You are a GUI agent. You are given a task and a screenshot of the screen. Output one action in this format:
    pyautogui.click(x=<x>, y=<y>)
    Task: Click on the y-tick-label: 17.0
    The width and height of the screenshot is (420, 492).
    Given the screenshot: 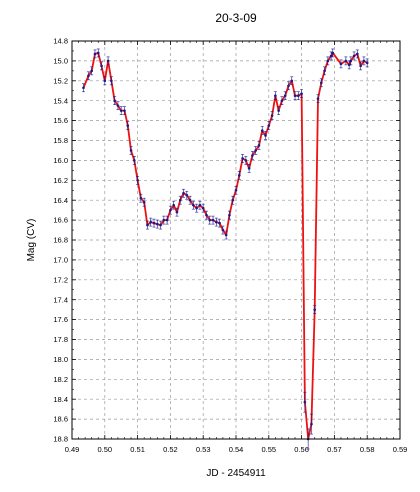 What is the action you would take?
    pyautogui.click(x=60, y=260)
    